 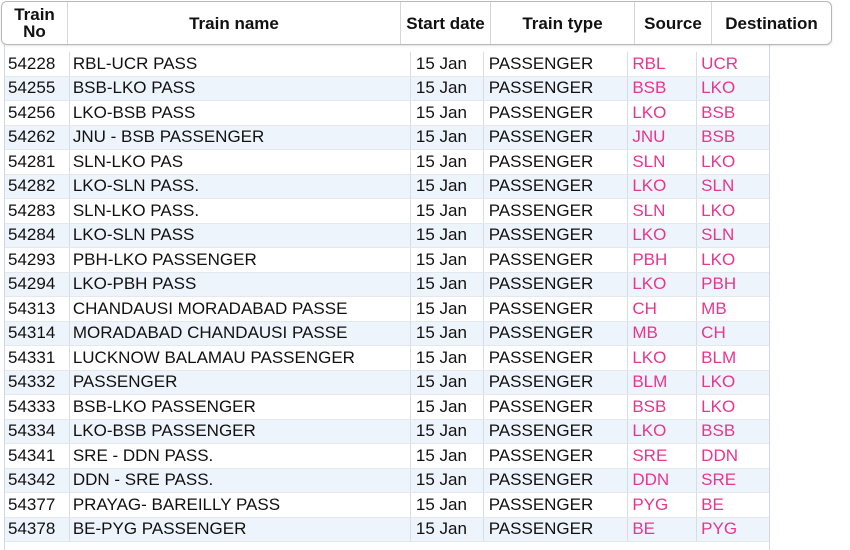 I want to click on table-row: 54281 SLN-LKO PAS 15 Jan PASSENGER SLN LKO, so click(x=387, y=162).